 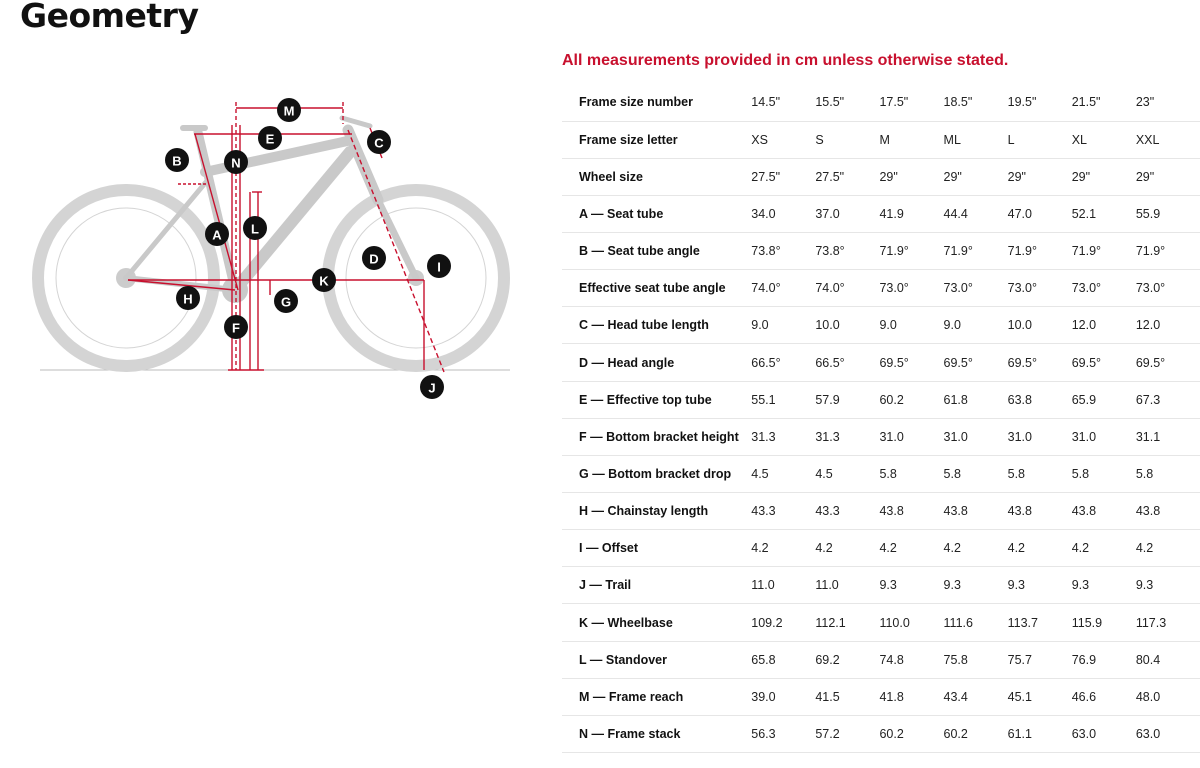 What do you see at coordinates (955, 733) in the screenshot?
I see `table-cell: 60.2` at bounding box center [955, 733].